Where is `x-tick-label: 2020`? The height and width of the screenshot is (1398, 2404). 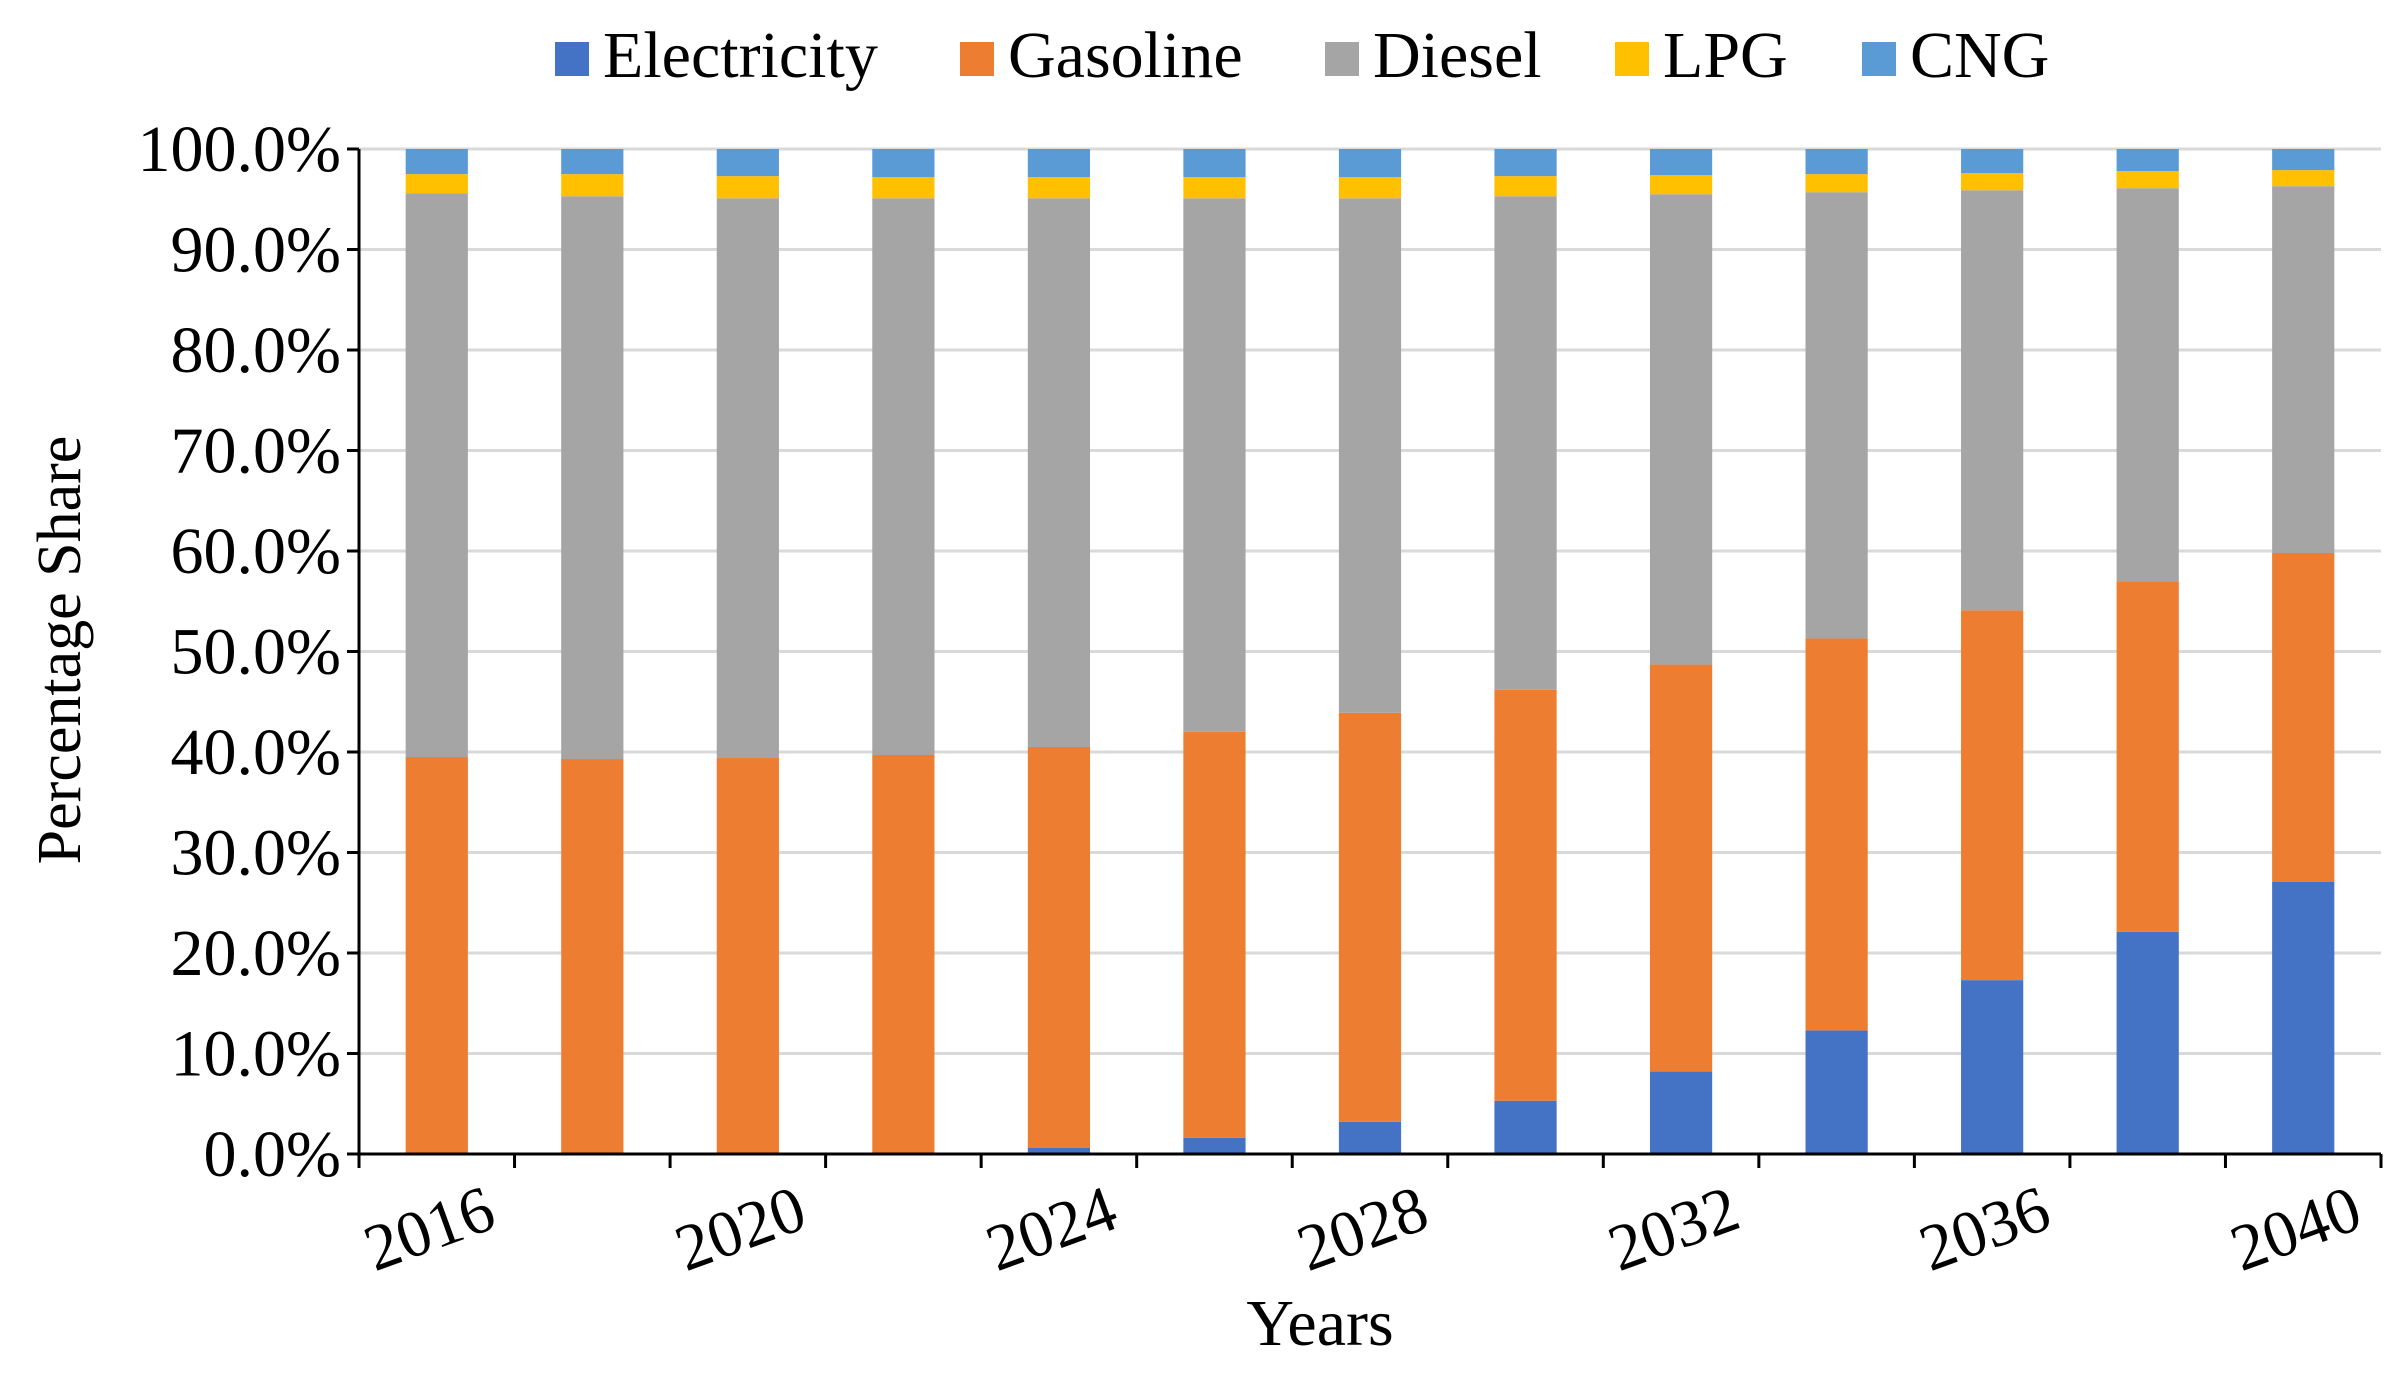 x-tick-label: 2020 is located at coordinates (740, 1229).